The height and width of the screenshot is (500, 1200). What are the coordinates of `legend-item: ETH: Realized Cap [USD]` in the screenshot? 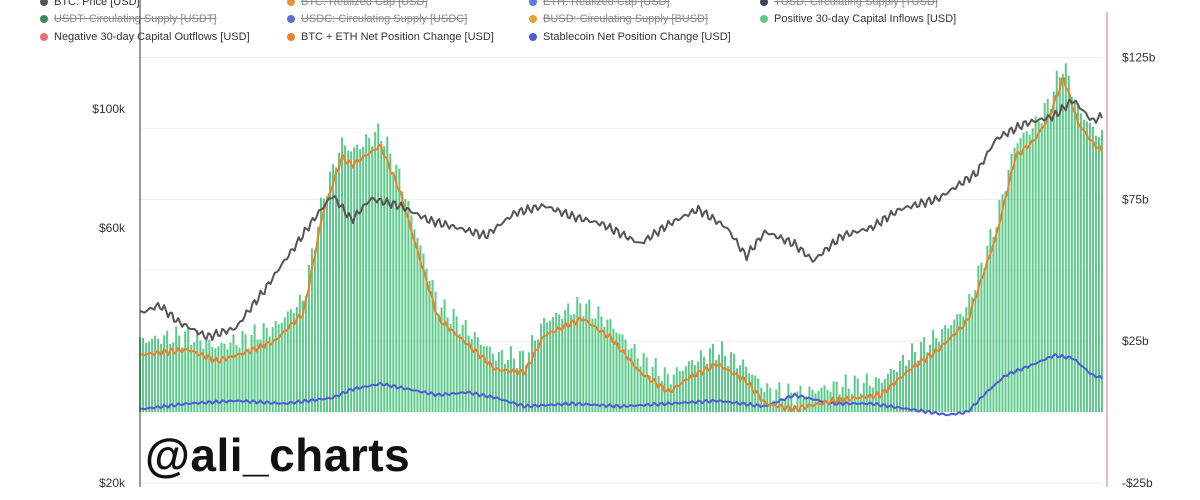 It's located at (599, 4).